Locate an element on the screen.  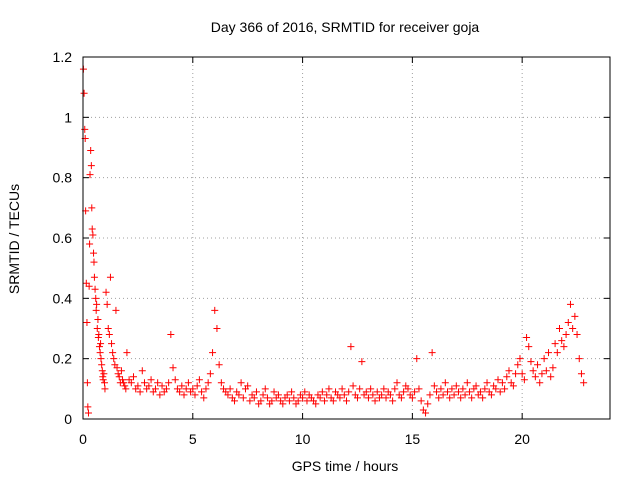
y-tick-label: 1.2 is located at coordinates (63, 57).